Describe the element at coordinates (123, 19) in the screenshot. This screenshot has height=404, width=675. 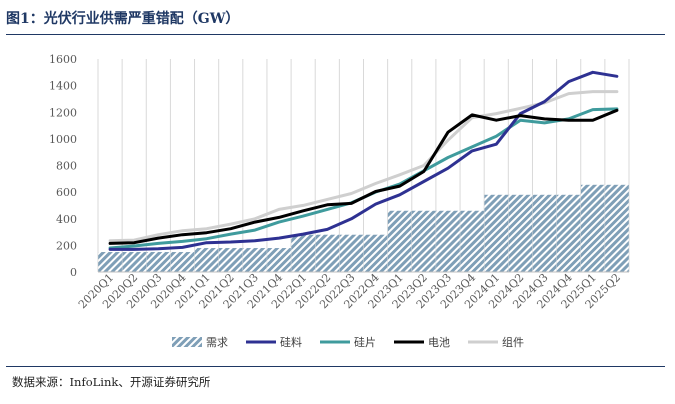
I see `figure-title: 图1：光伏行业供需严重错配（GW）` at that location.